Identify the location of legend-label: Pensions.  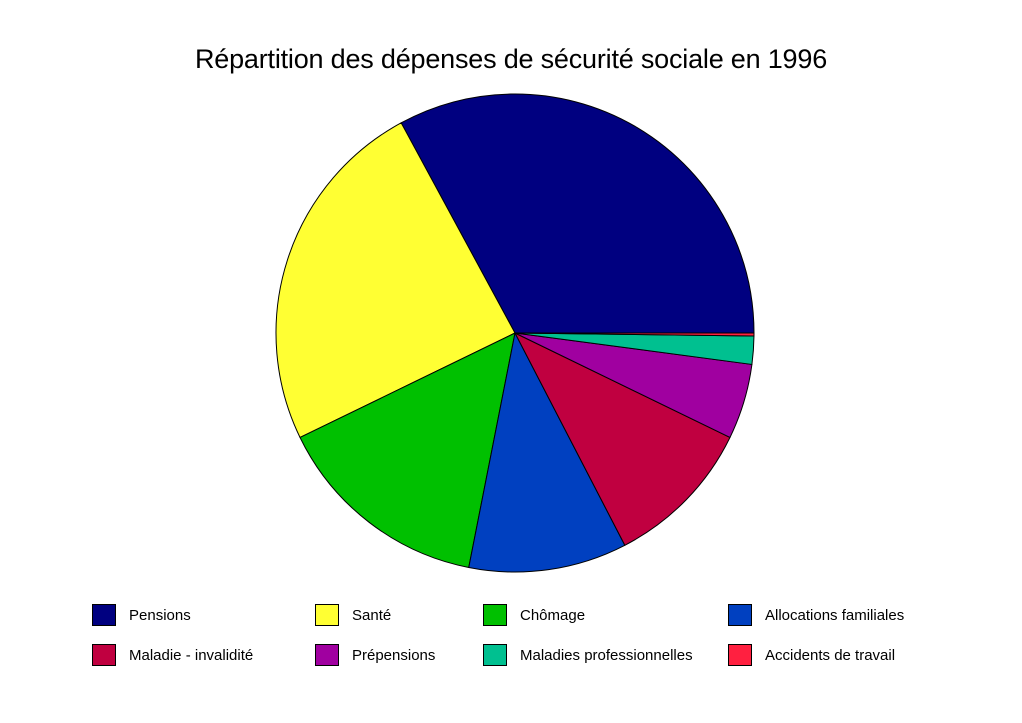
(160, 615).